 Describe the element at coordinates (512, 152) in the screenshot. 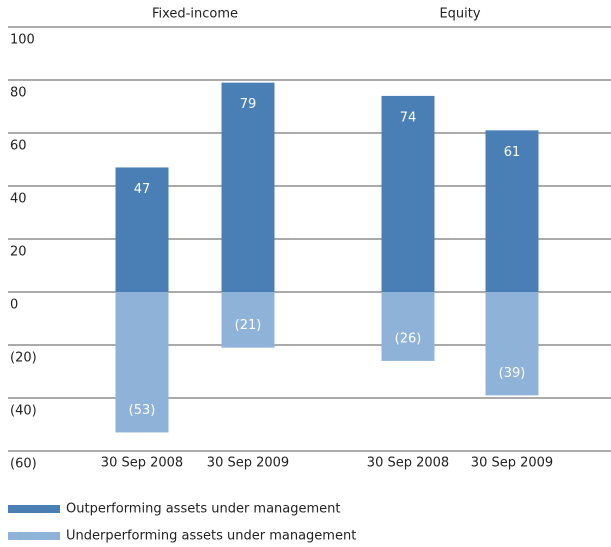

I see `data-label: 61` at that location.